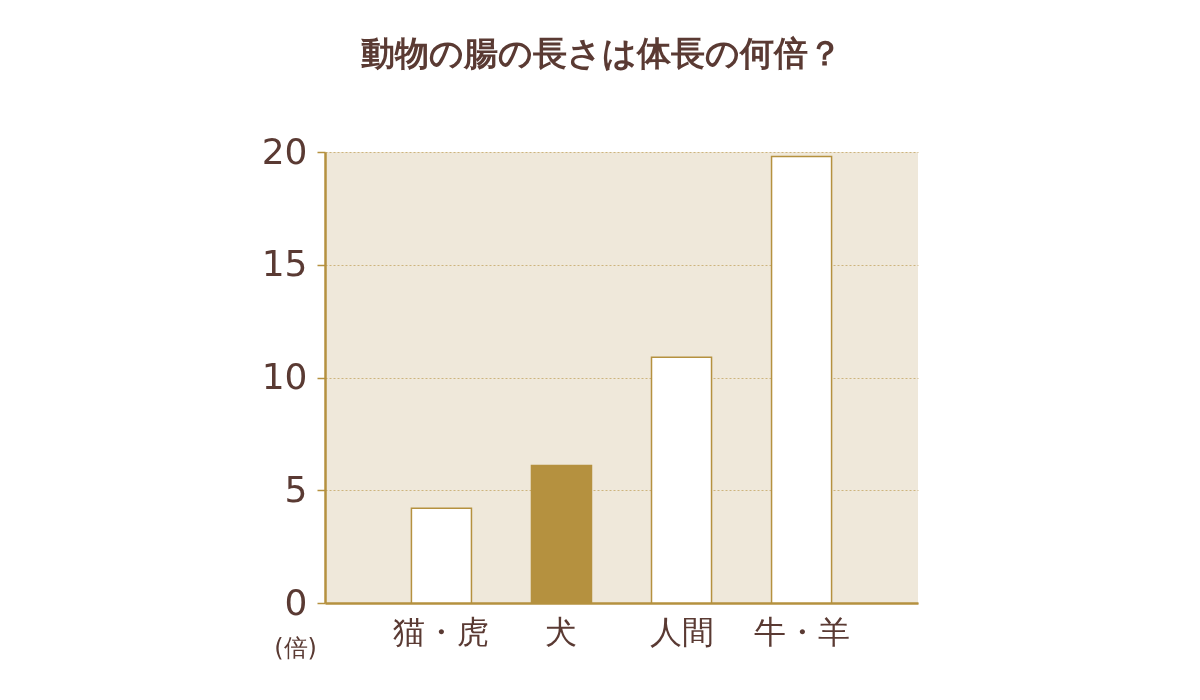 This screenshot has height=700, width=1200. Describe the element at coordinates (801, 631) in the screenshot. I see `x-tick-label: 牛・羊` at that location.